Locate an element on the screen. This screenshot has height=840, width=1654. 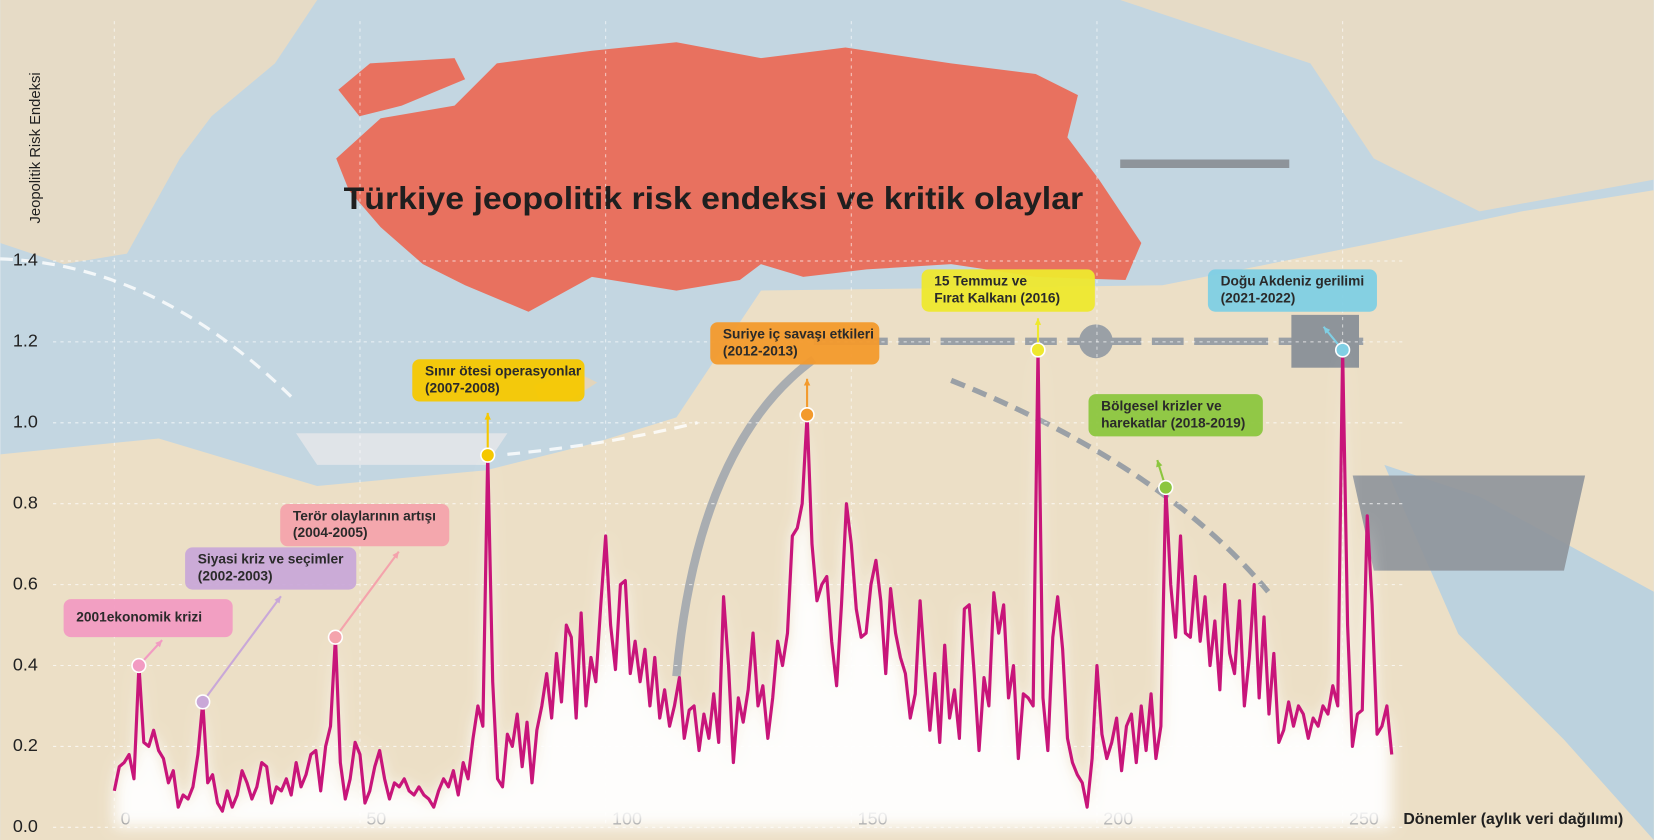
event-label: Fırat Kalkanı (2016) is located at coordinates (997, 298).